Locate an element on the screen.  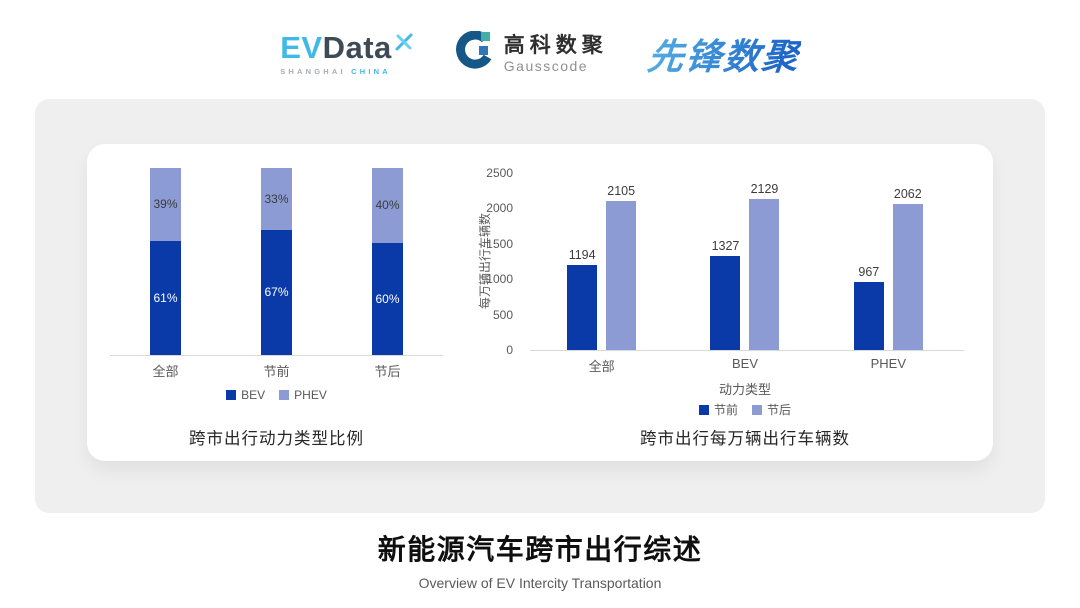
stacked-plot-area: 39% 61% 33% 67% 40% 60% is located at coordinates (276, 261).